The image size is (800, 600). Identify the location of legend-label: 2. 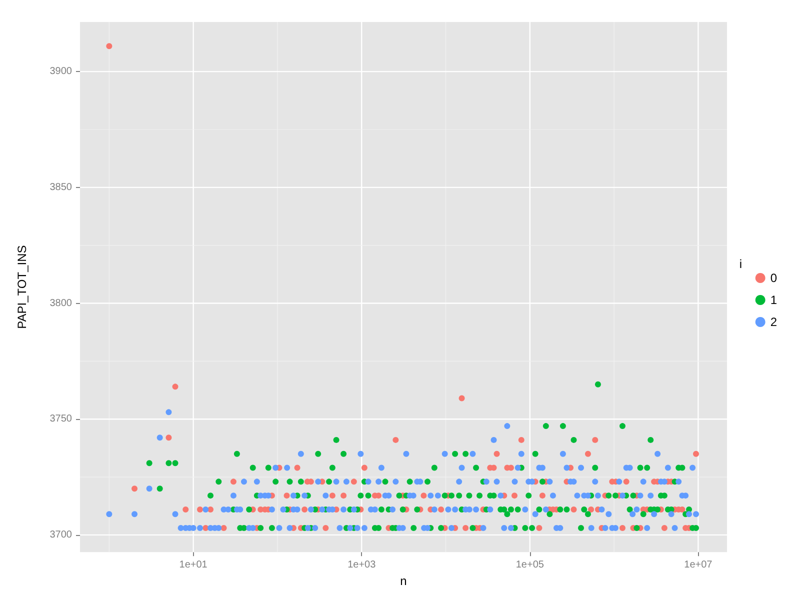
(774, 322).